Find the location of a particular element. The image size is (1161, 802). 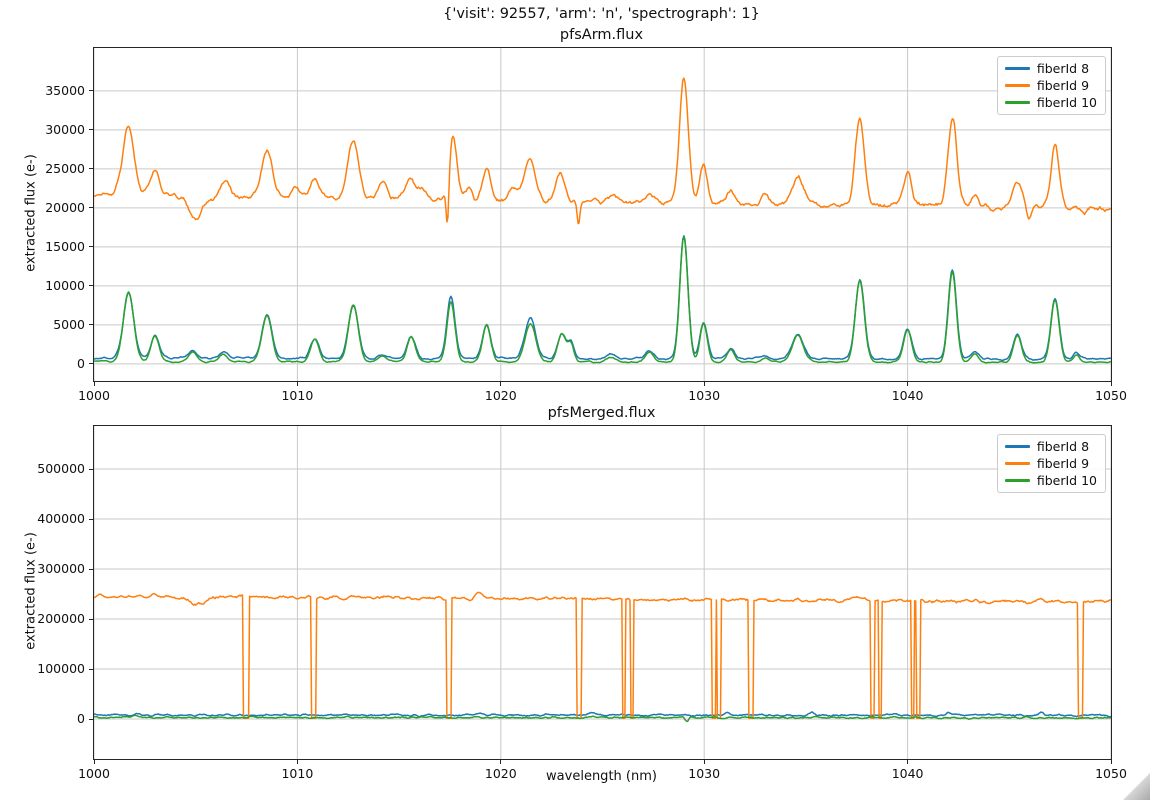

y-tick-label: 10000 is located at coordinates (65, 285).